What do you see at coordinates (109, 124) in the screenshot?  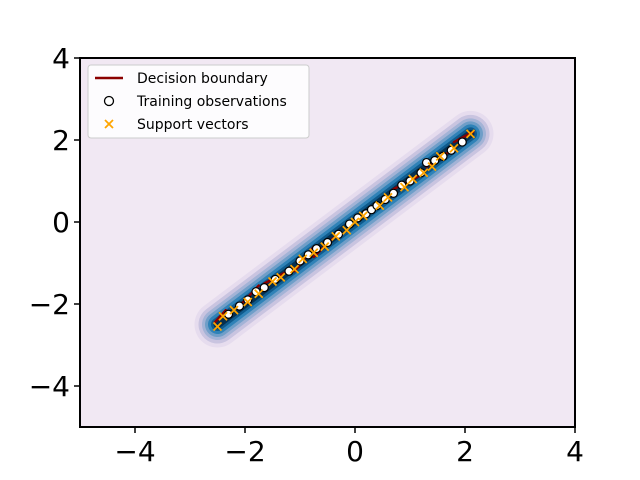 I see `legend-x-marker` at bounding box center [109, 124].